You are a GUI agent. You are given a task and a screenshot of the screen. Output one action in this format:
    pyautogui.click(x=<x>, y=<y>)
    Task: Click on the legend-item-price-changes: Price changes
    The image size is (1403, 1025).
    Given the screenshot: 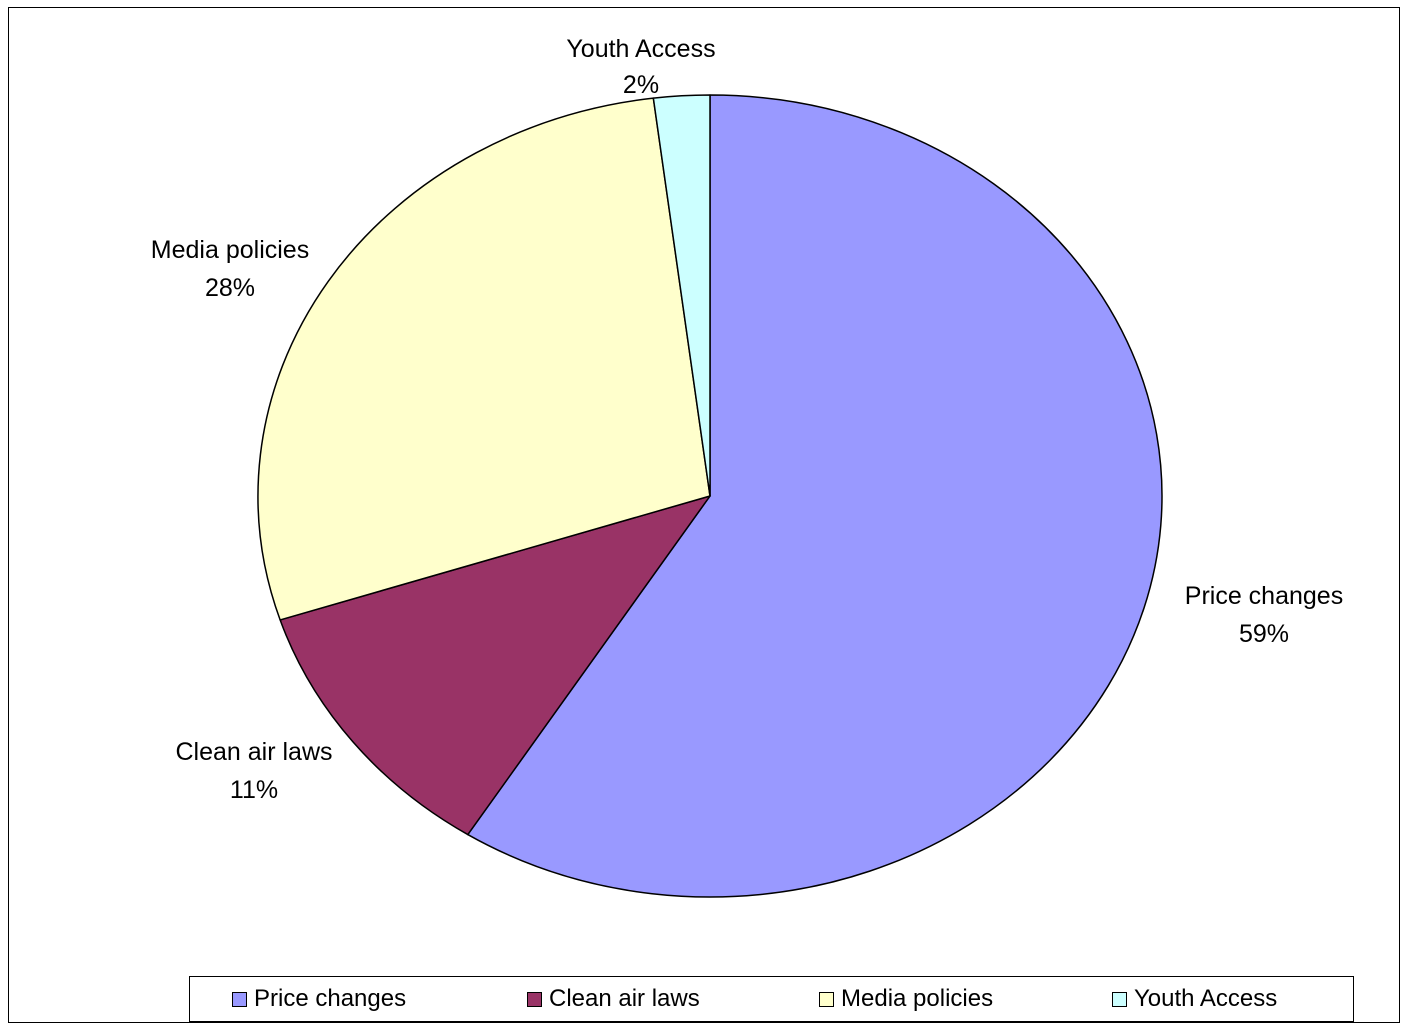 What is the action you would take?
    pyautogui.click(x=319, y=999)
    